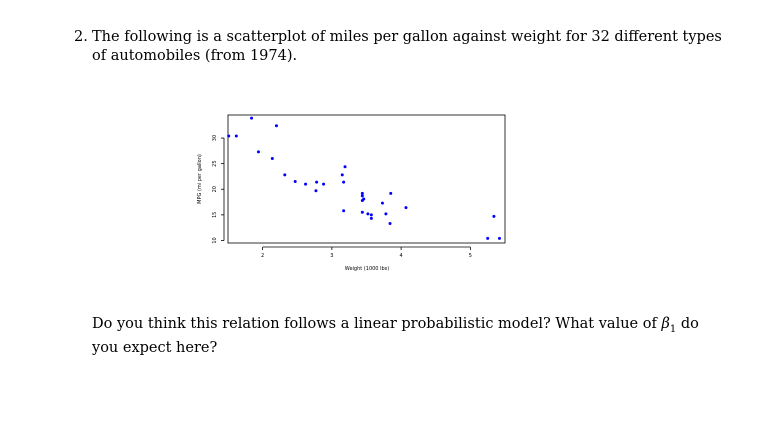 The image size is (759, 424). What do you see at coordinates (215, 215) in the screenshot?
I see `y-tick-label: 15` at bounding box center [215, 215].